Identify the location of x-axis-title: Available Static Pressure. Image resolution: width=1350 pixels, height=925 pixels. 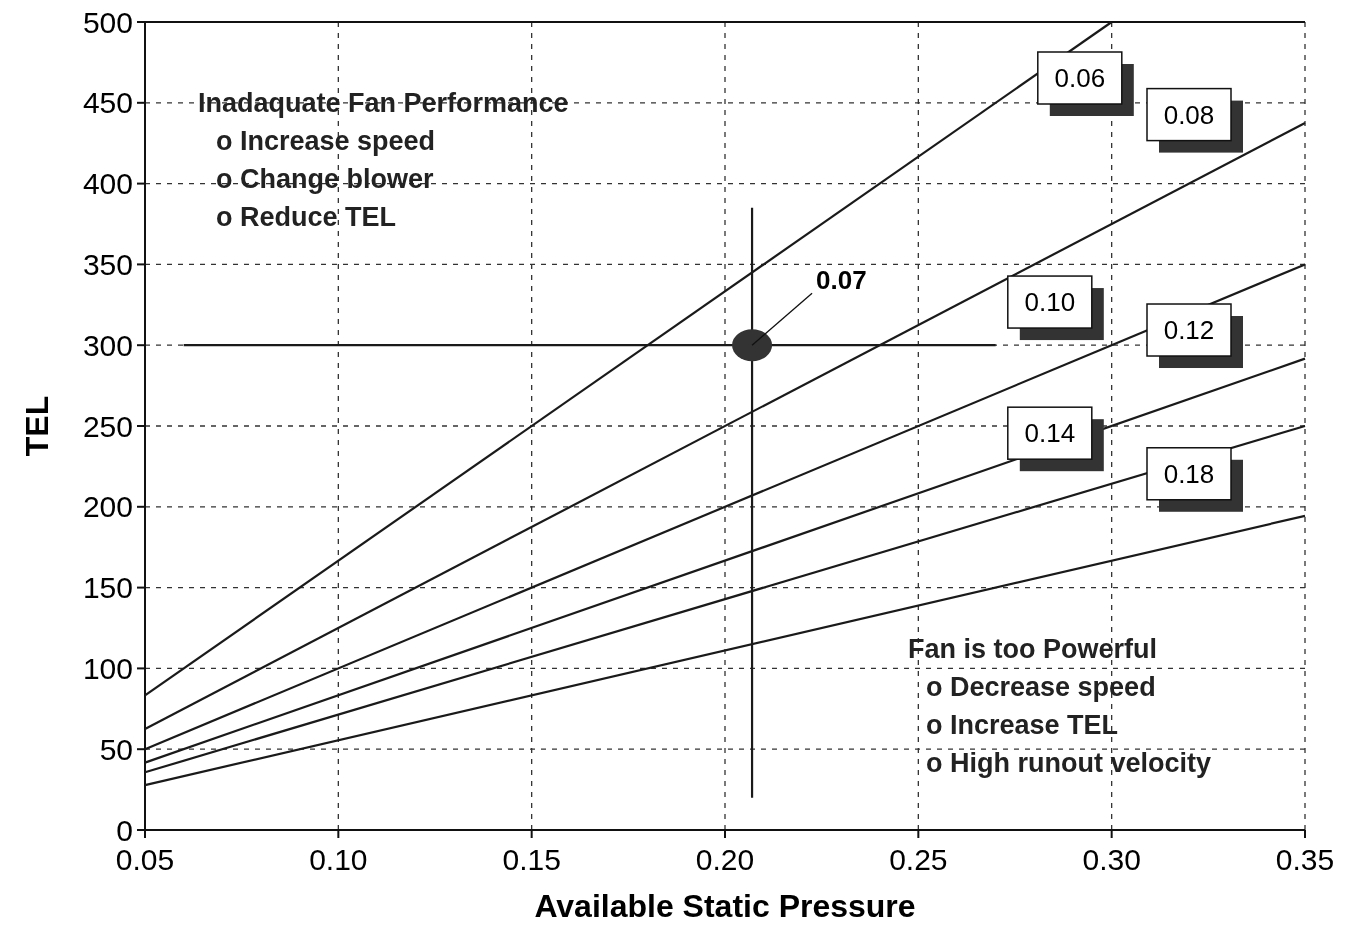
(725, 906).